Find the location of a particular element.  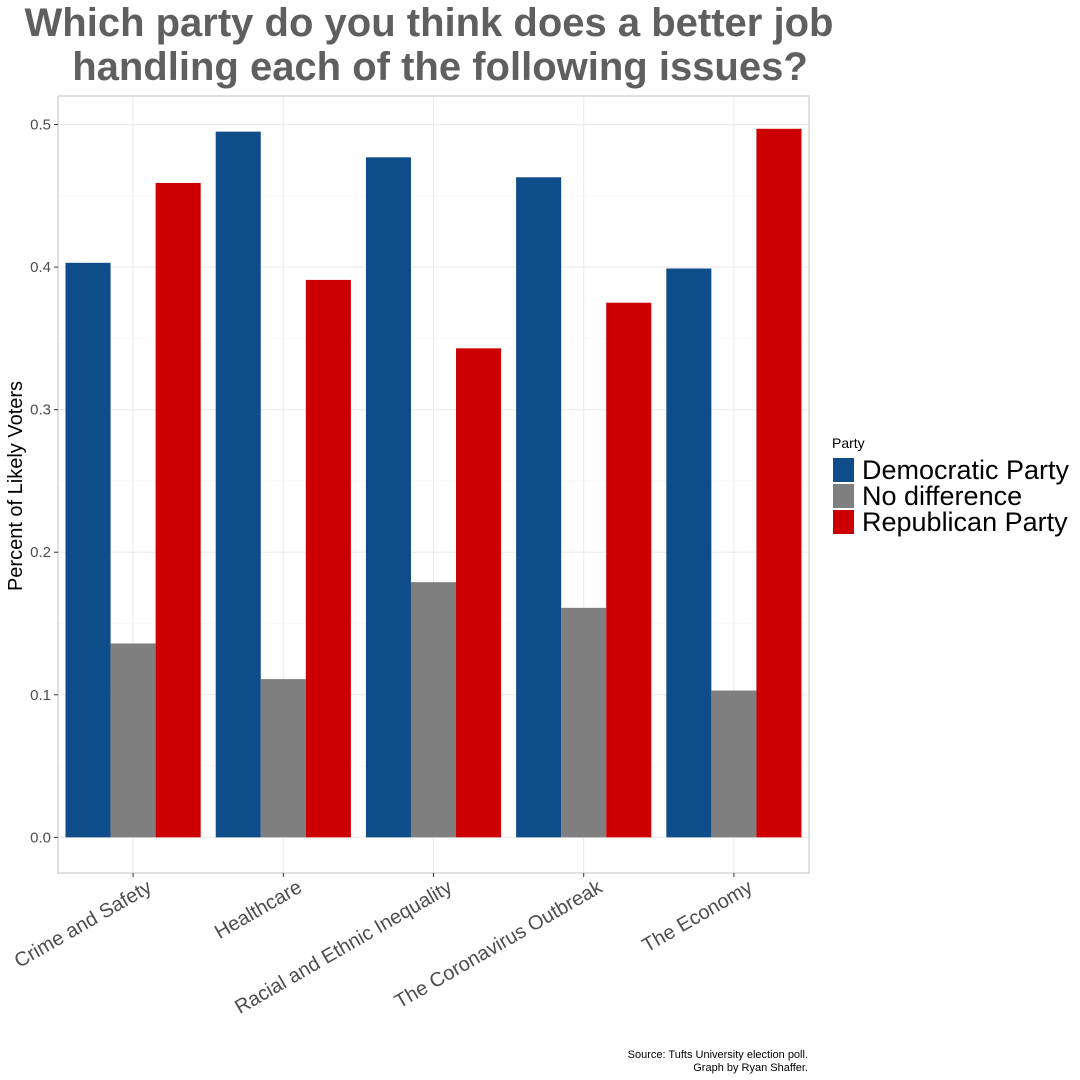

legend-label: No difference is located at coordinates (942, 496).